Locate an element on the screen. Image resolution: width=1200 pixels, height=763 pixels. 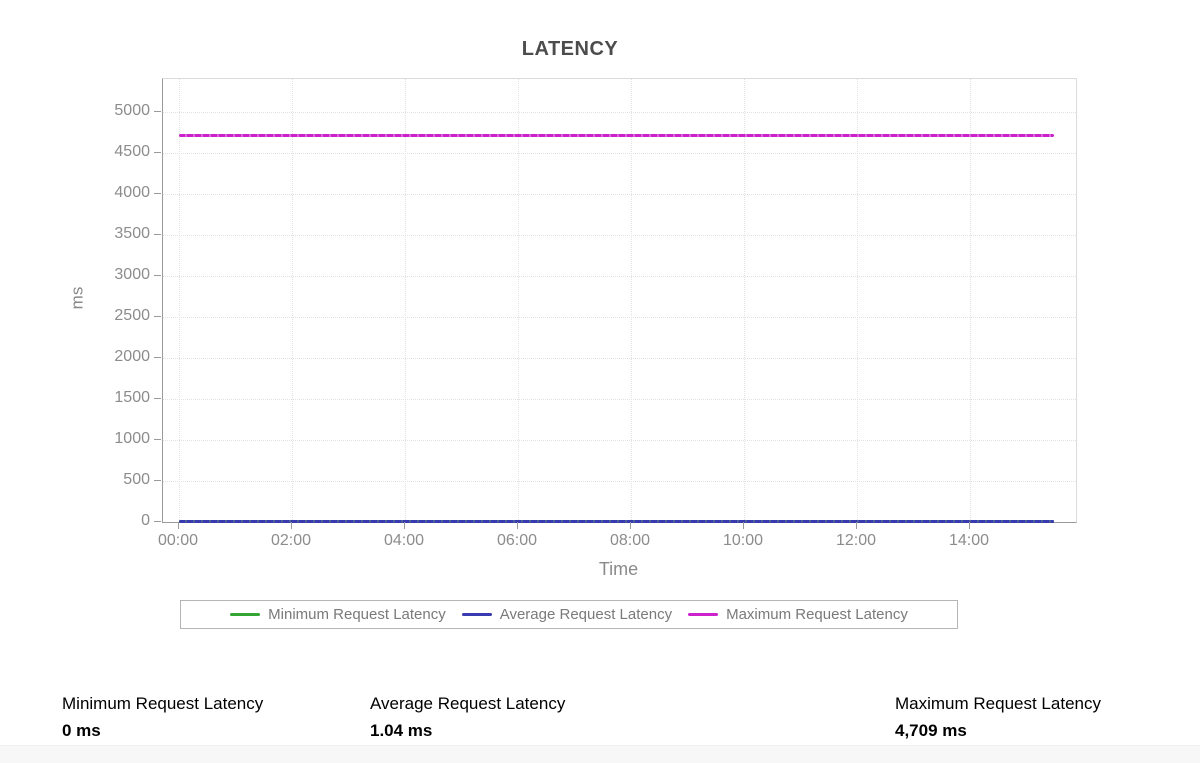
stat-label: Minimum Request Latency is located at coordinates (163, 703).